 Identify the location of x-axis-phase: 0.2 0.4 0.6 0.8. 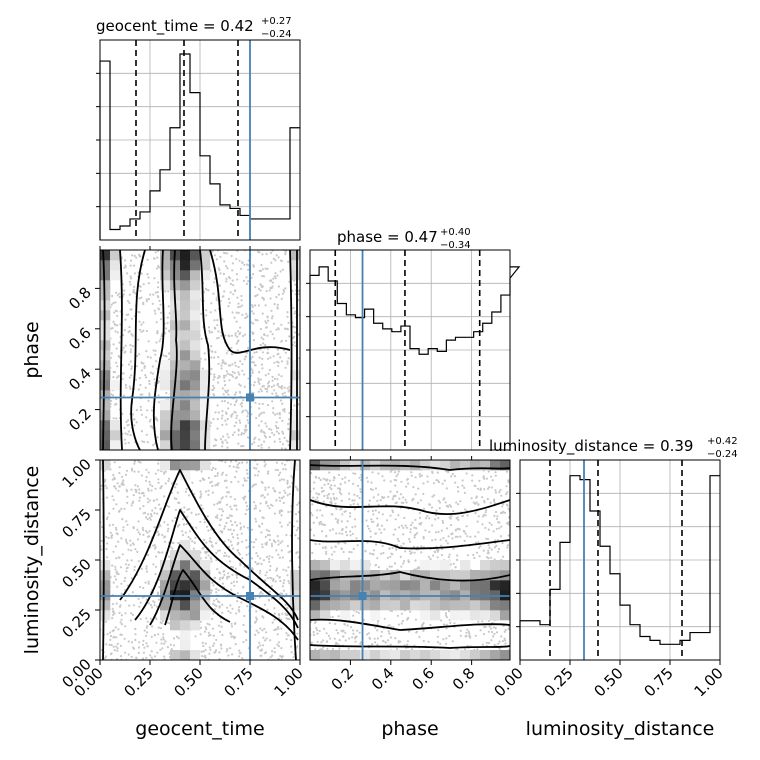
(403, 677).